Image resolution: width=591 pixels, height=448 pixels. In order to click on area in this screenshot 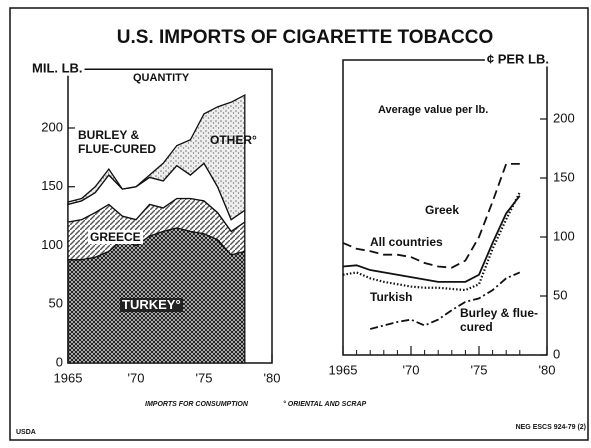, I will do `click(156, 157)`.